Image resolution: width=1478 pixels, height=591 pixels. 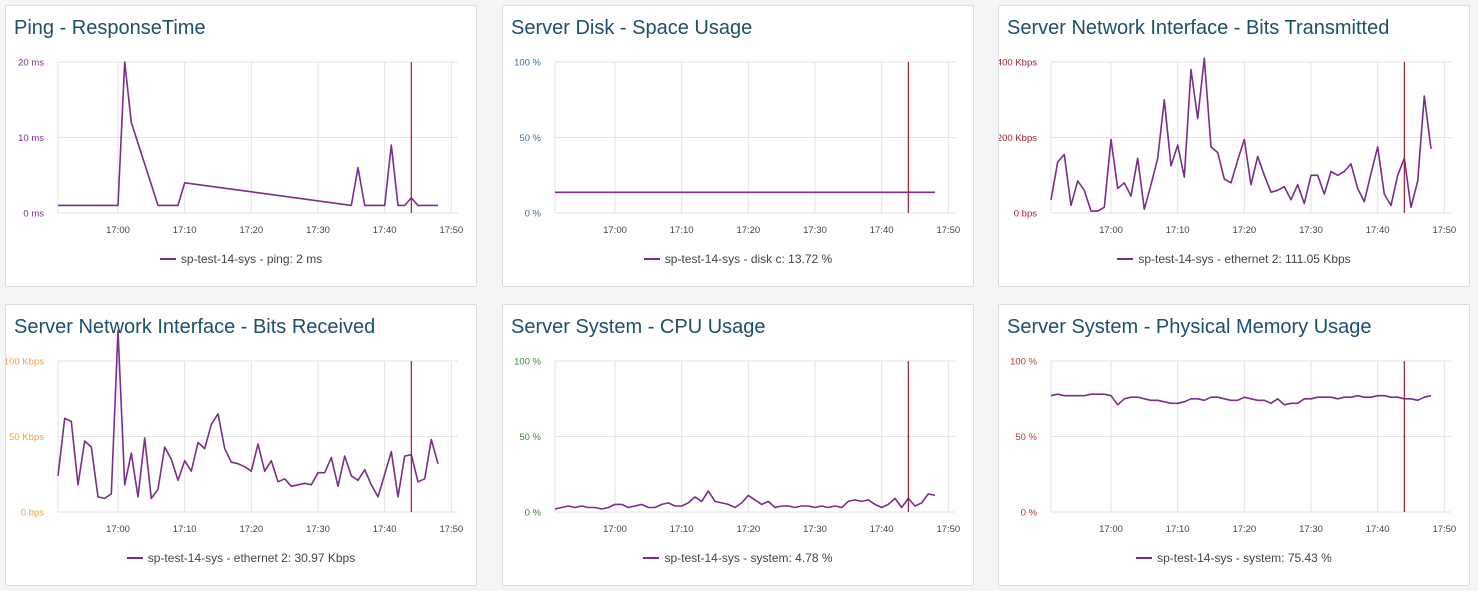 I want to click on panel-title: Server System - Physical Memory Usage, so click(x=1189, y=327).